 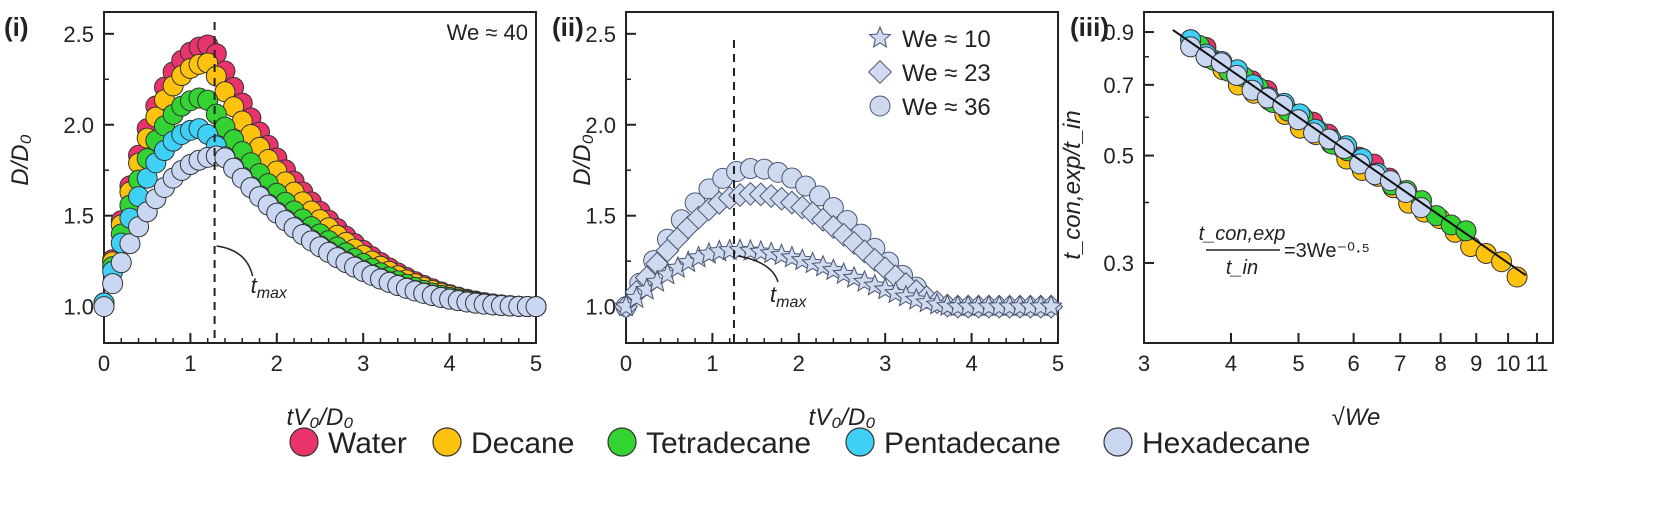 I want to click on panel-iii-xtick-label: 4, so click(x=1231, y=363).